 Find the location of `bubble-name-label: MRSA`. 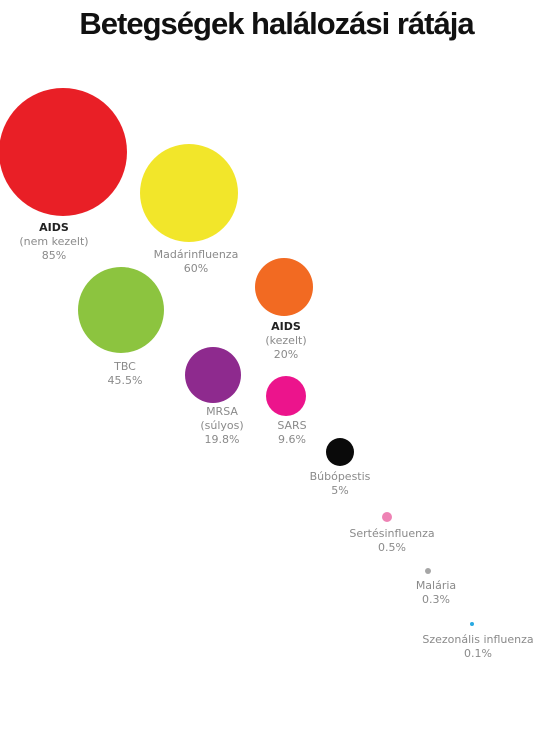

bubble-name-label: MRSA is located at coordinates (222, 411).